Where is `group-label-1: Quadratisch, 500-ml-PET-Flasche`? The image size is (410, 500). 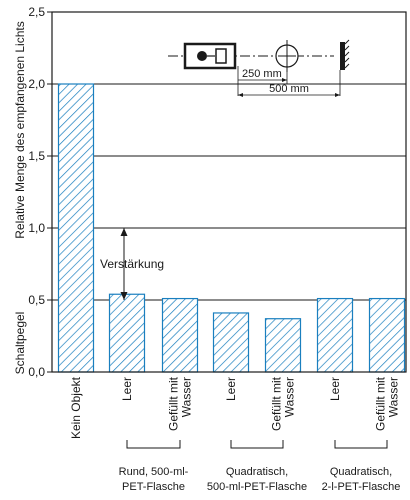 group-label-1: Quadratisch, 500-ml-PET-Flasche is located at coordinates (257, 479).